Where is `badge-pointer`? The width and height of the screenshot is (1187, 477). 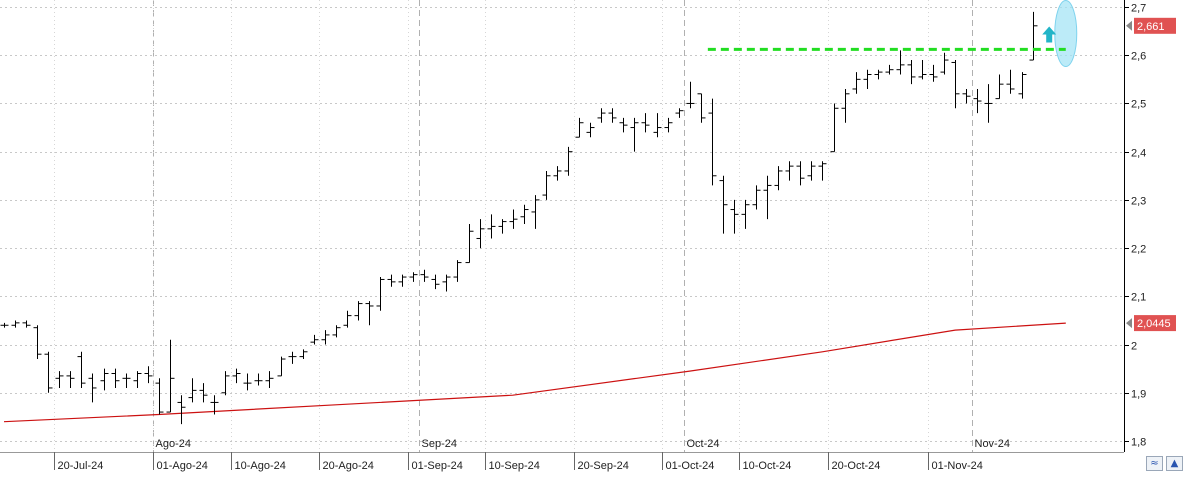
badge-pointer is located at coordinates (1129, 25).